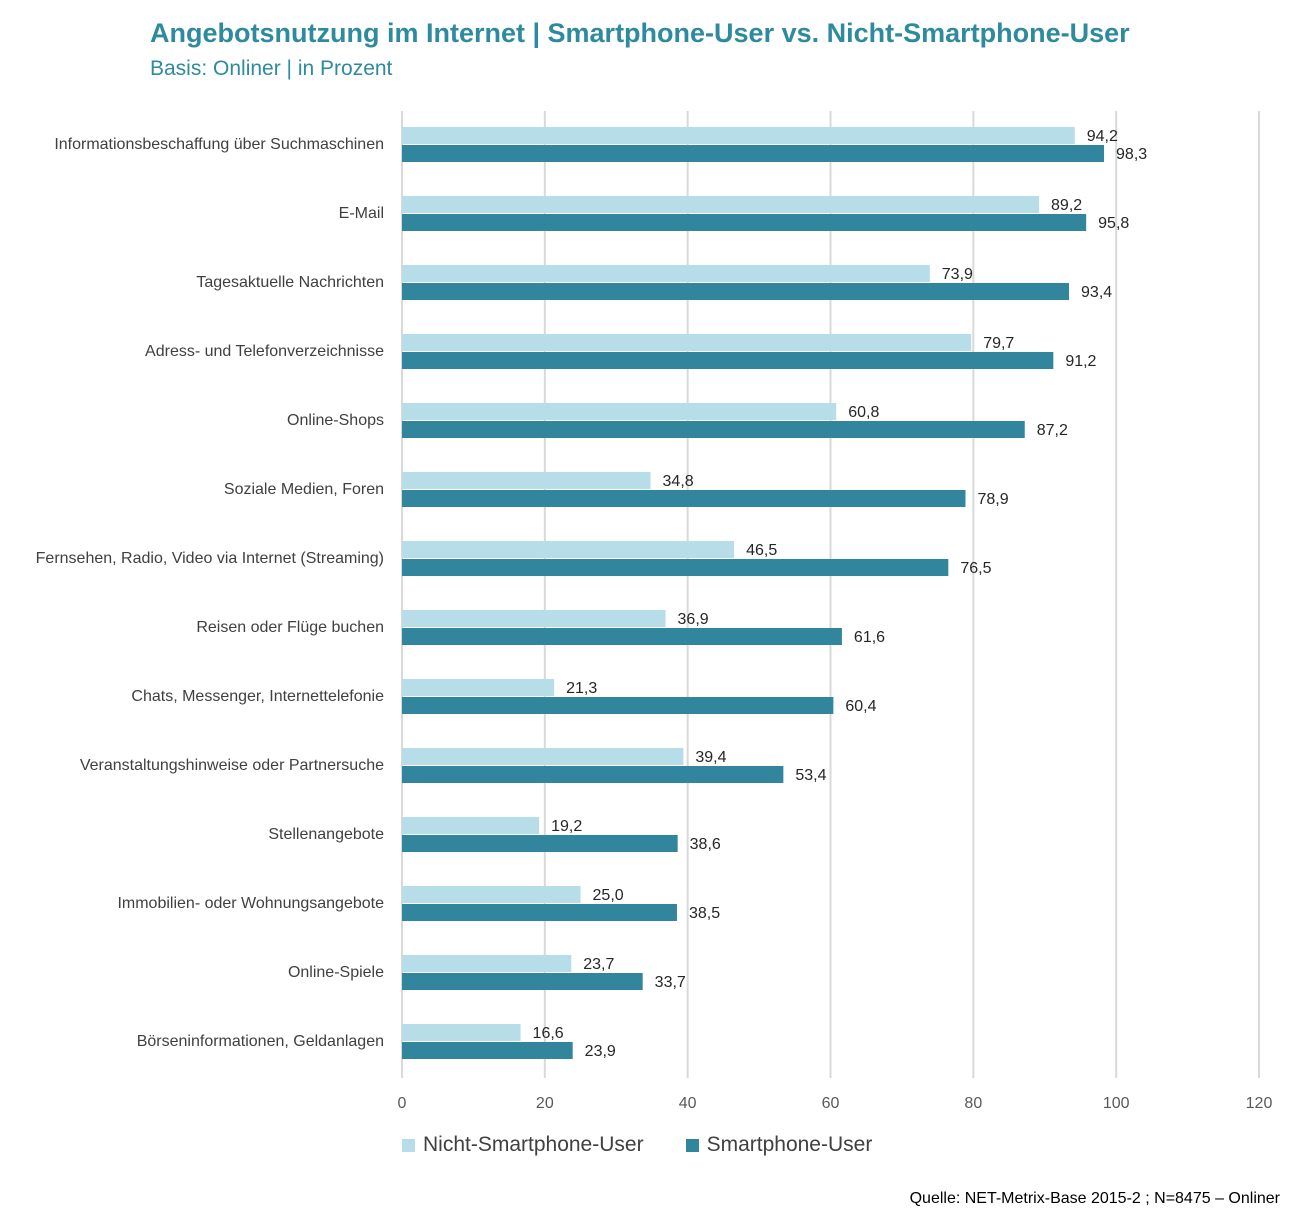 This screenshot has height=1223, width=1296. Describe the element at coordinates (1066, 205) in the screenshot. I see `data-label: 89,2` at that location.